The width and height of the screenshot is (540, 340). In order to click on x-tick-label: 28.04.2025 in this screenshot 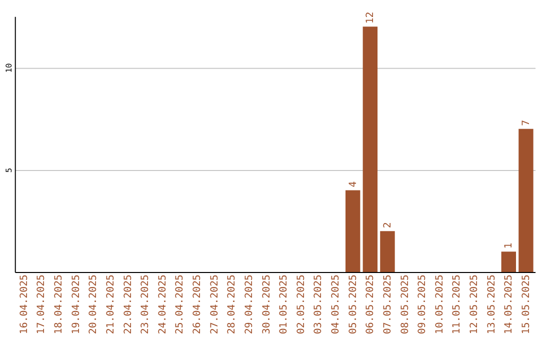, I will do `click(232, 304)`.